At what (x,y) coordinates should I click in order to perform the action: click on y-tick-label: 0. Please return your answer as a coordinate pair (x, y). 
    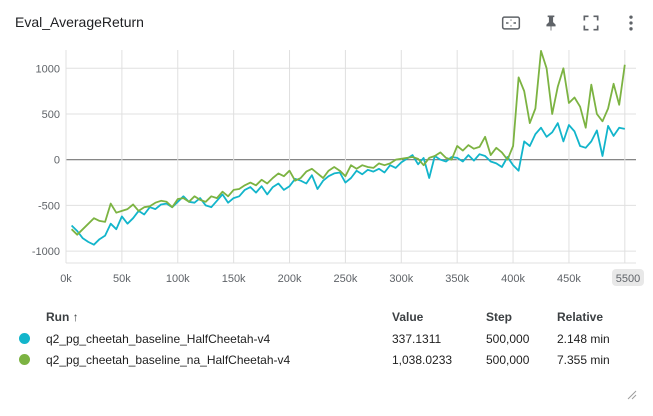
    Looking at the image, I should click on (57, 161).